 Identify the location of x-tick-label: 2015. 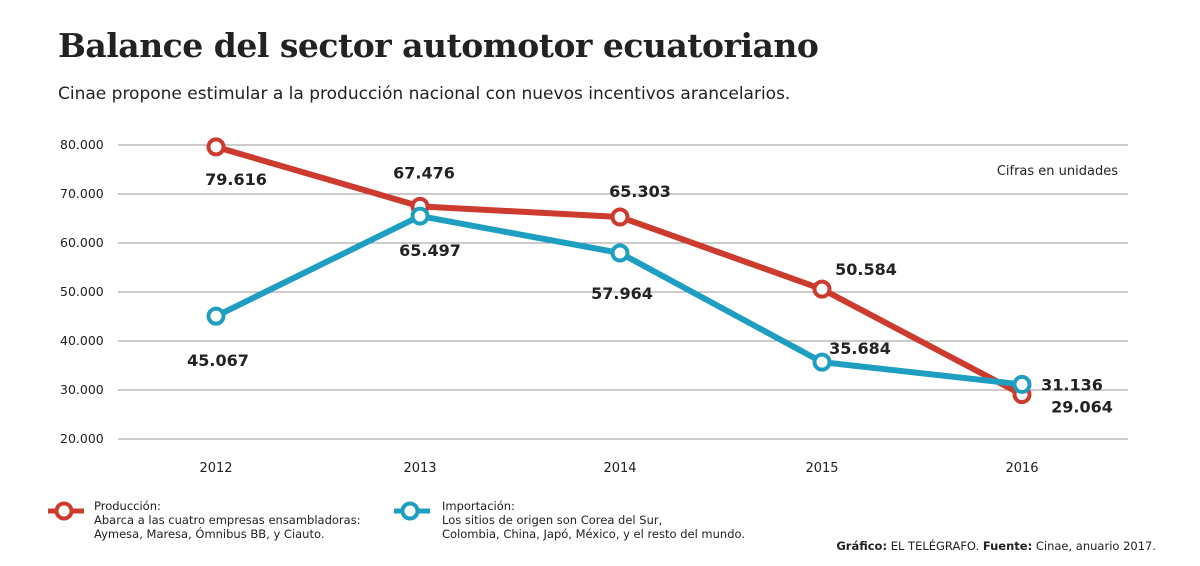
(821, 468).